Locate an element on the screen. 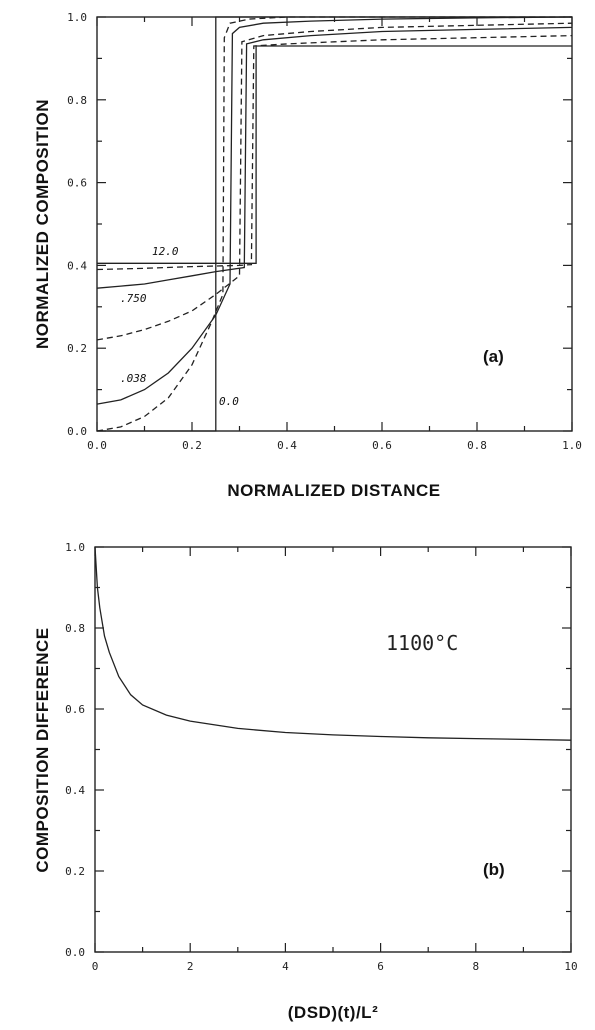  x-tick-label: 10 is located at coordinates (570, 966).